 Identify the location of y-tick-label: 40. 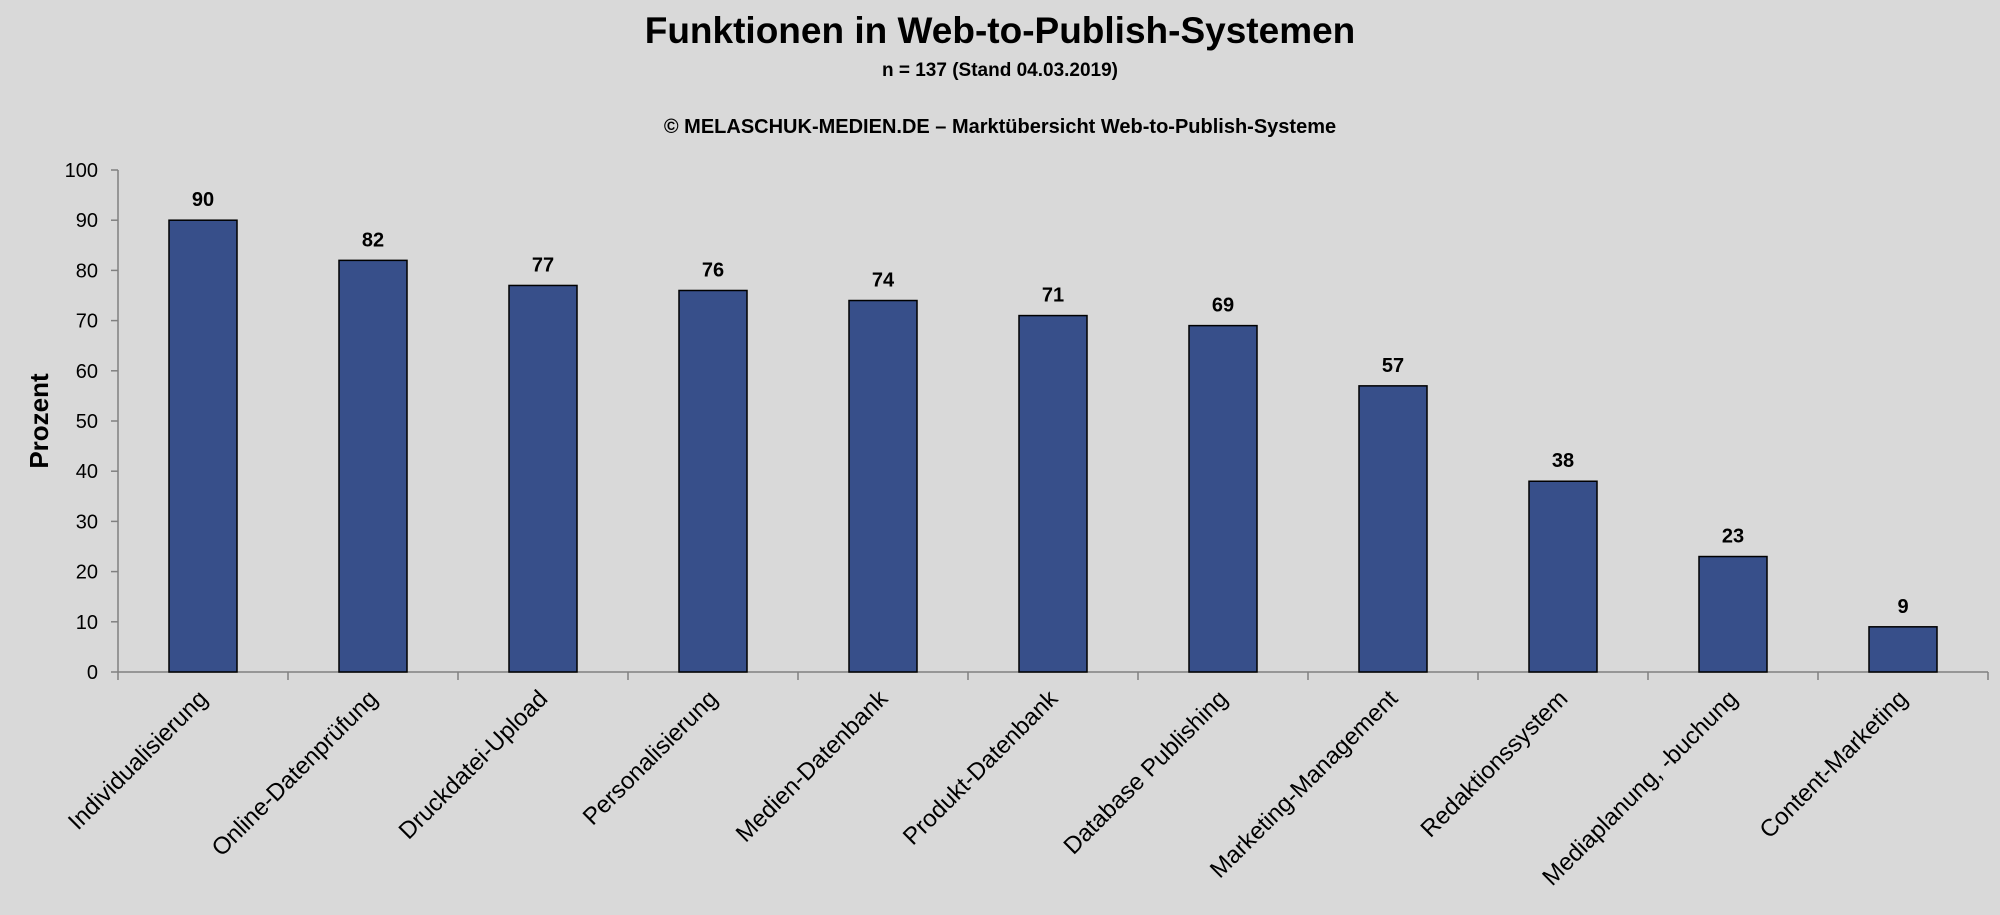
(87, 472).